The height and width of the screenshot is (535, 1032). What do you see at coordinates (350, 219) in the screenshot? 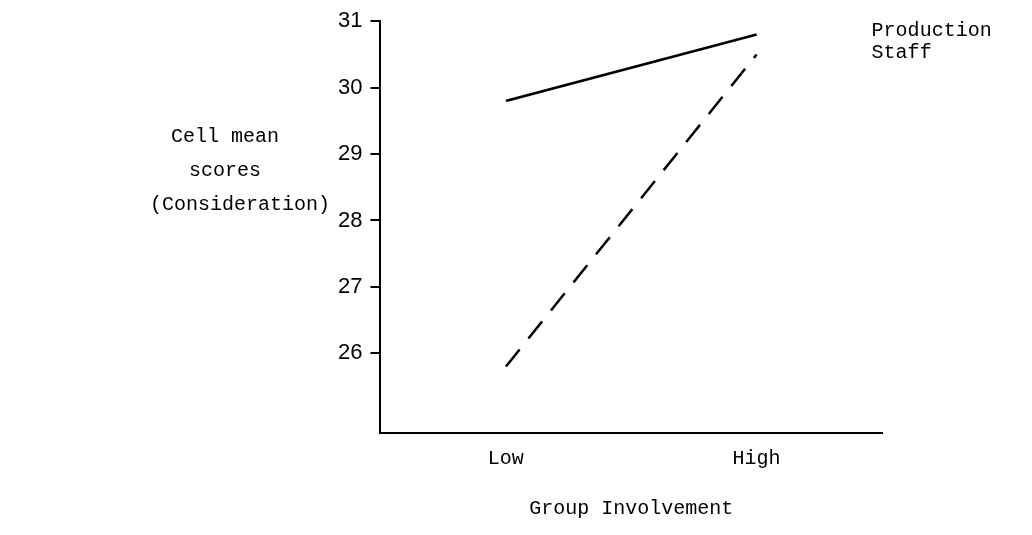
I see `y-tick-label: 28` at bounding box center [350, 219].